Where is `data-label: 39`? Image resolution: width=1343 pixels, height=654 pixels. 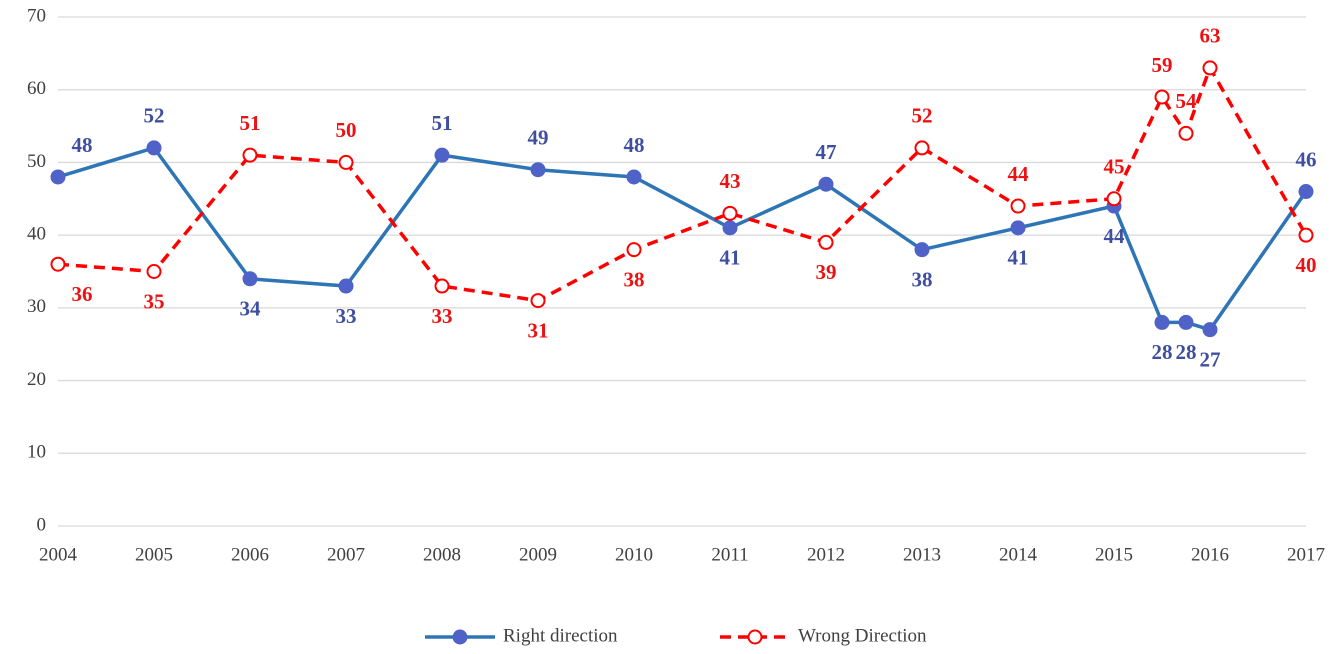
data-label: 39 is located at coordinates (826, 272).